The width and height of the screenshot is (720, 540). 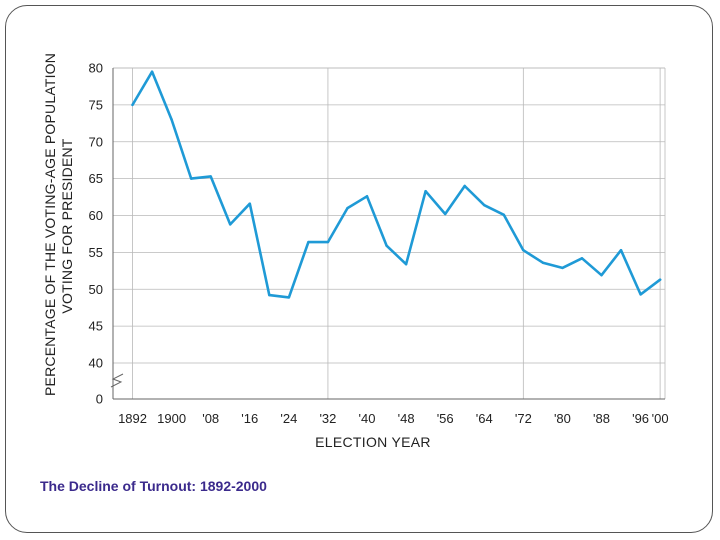 I want to click on x-tick-label: '56, so click(x=445, y=418).